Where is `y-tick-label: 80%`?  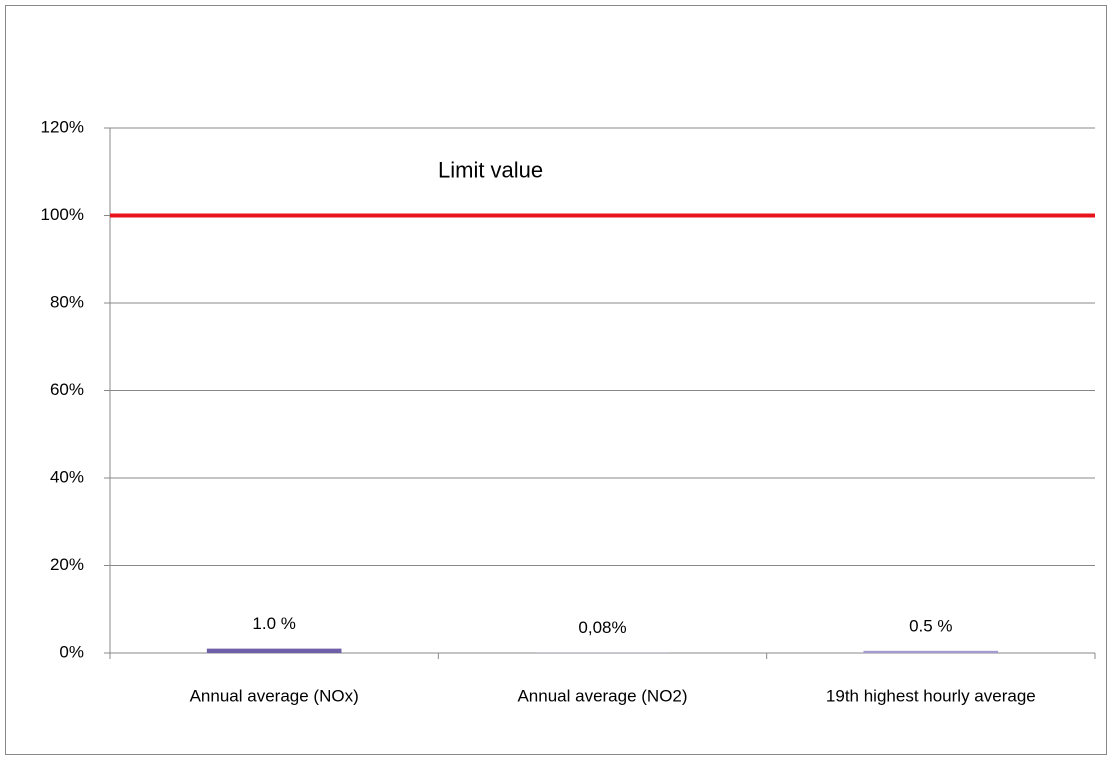 y-tick-label: 80% is located at coordinates (67, 301).